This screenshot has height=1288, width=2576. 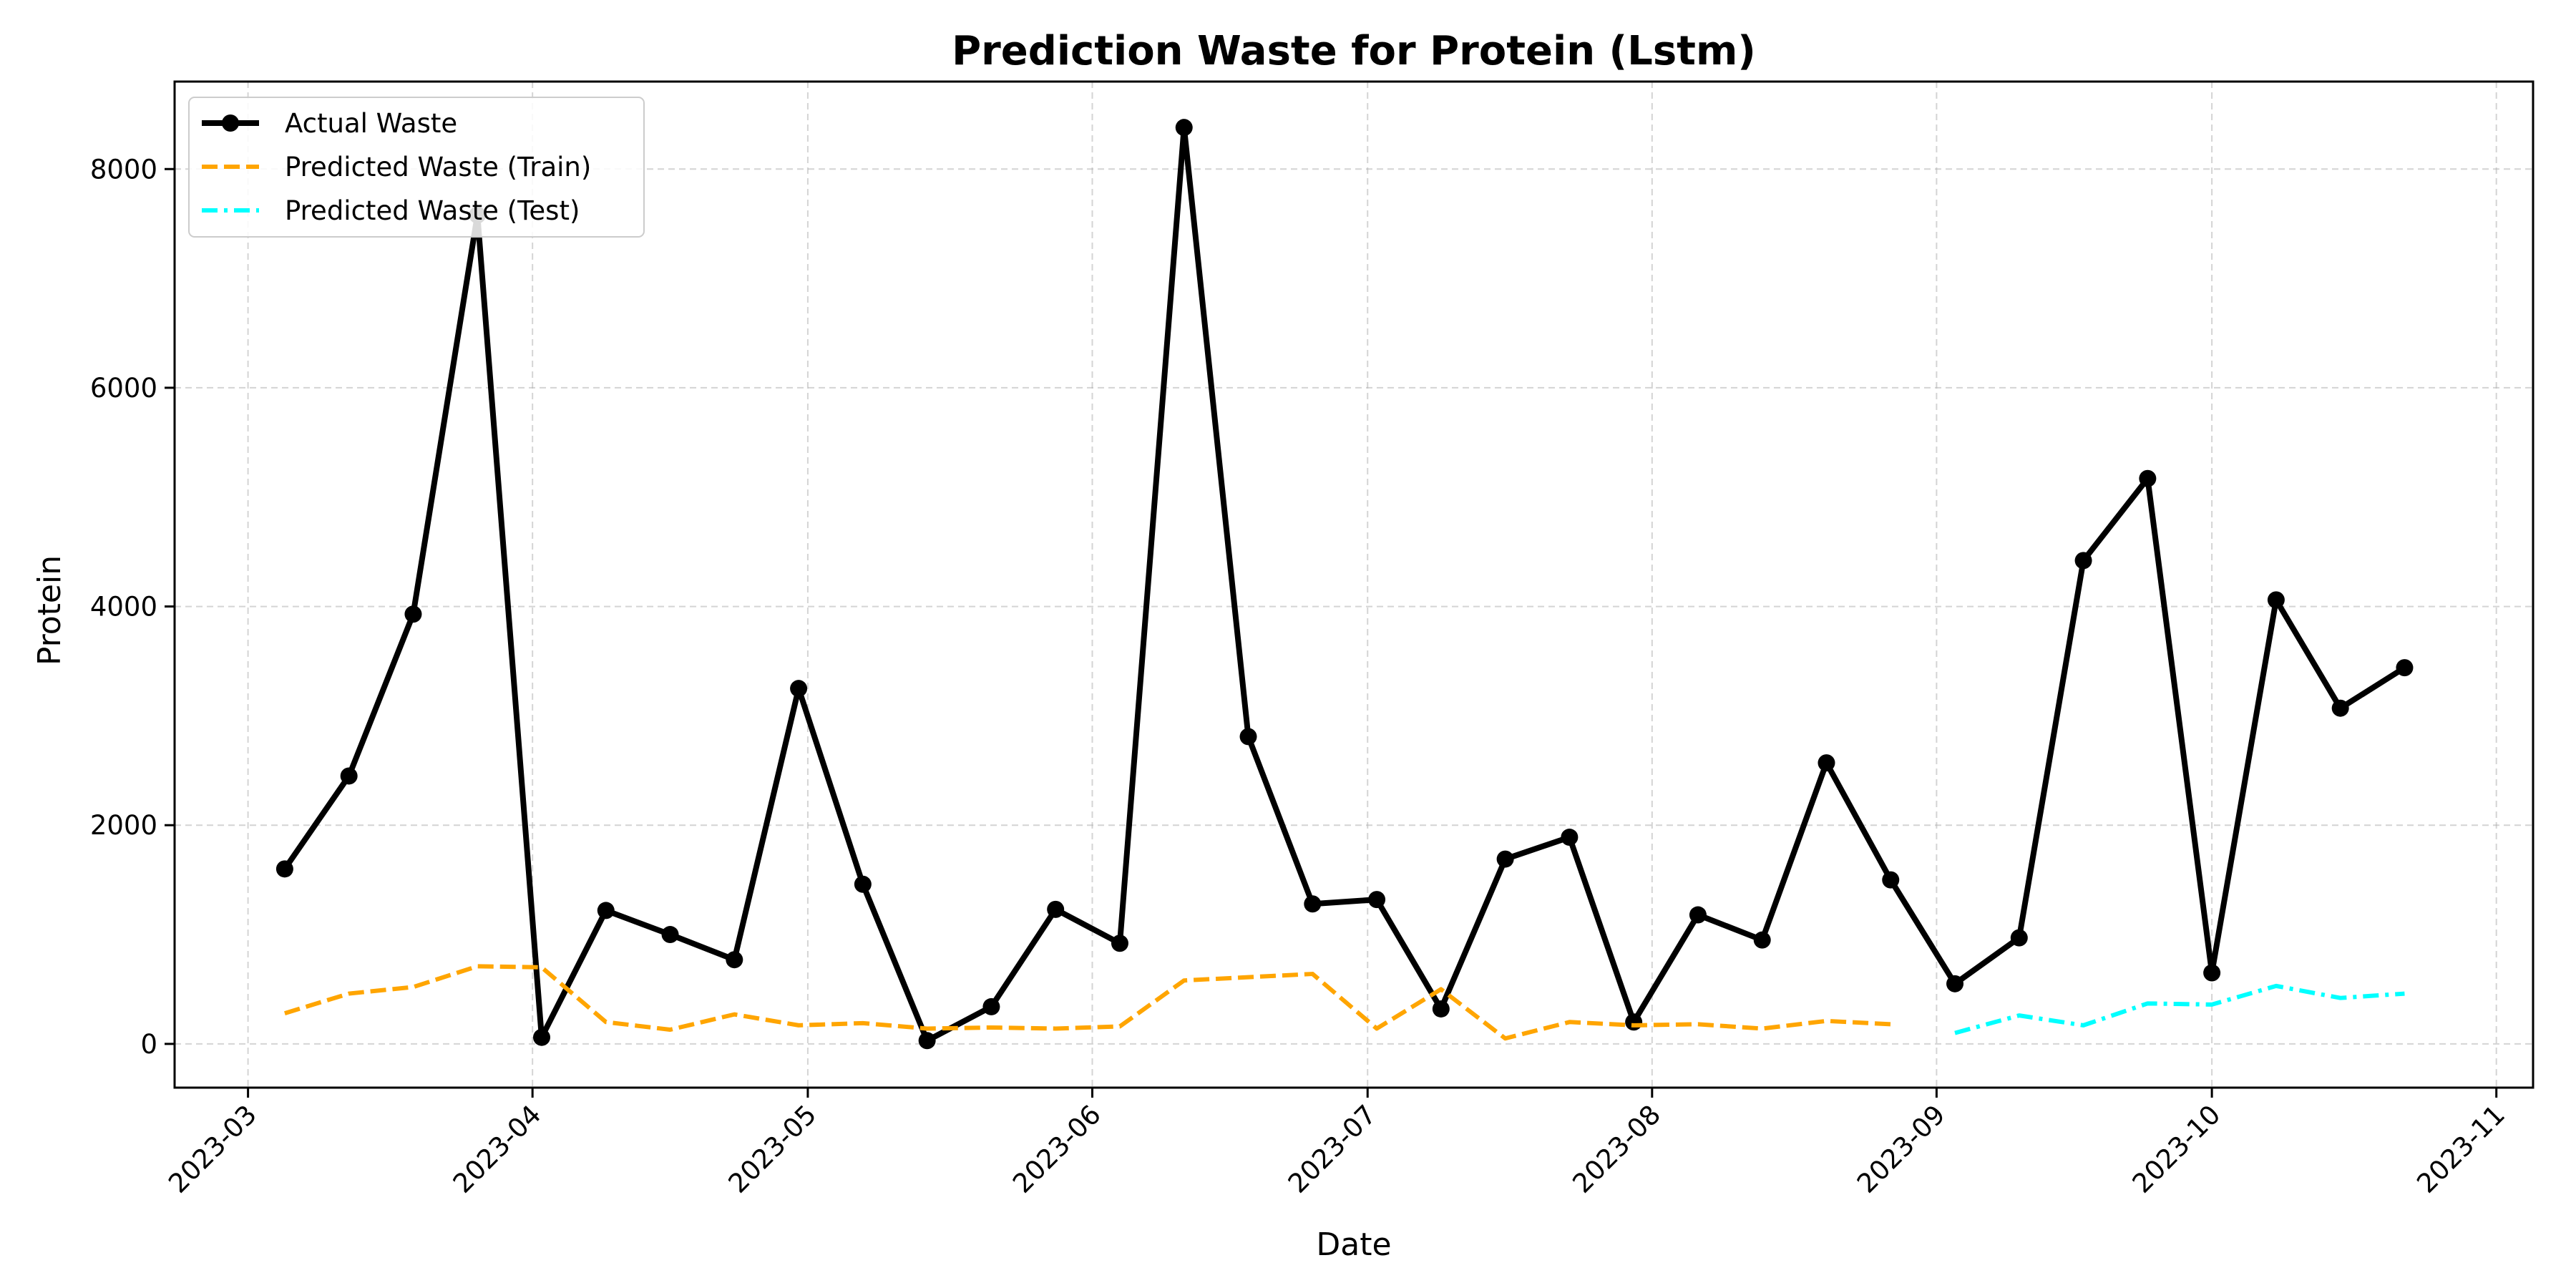 I want to click on legend-label-test: Predicted Waste (Test), so click(x=432, y=210).